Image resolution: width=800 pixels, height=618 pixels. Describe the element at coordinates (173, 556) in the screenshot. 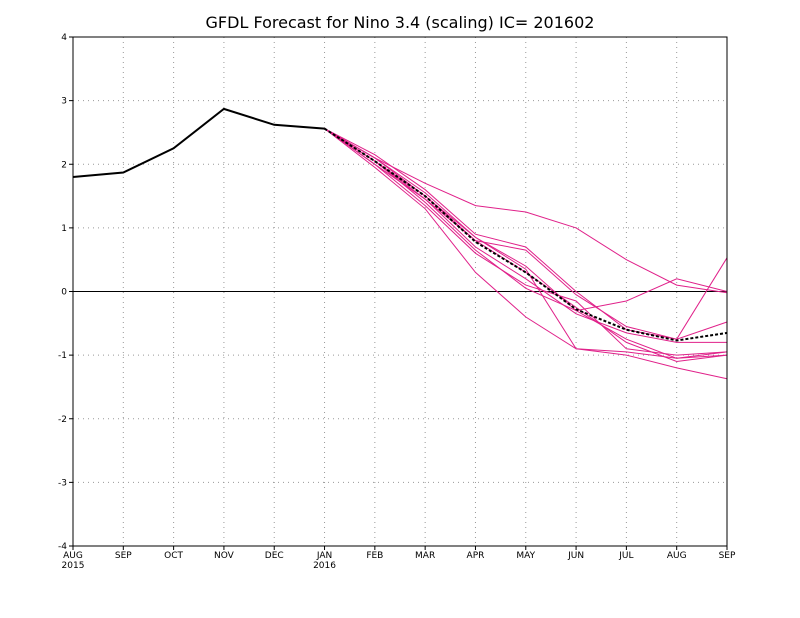

I see `x-tick-label: OCT` at that location.